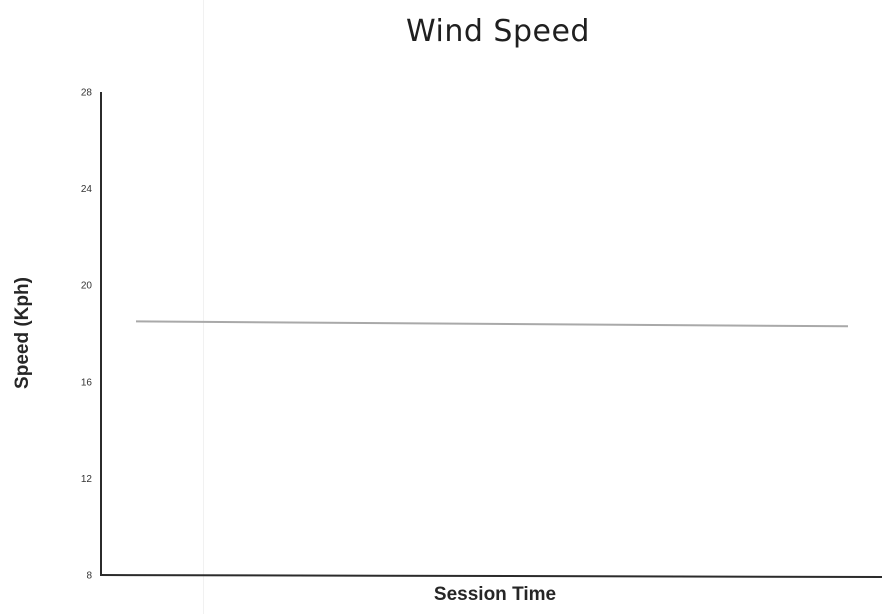  I want to click on y-tick-label: 8, so click(89, 576).